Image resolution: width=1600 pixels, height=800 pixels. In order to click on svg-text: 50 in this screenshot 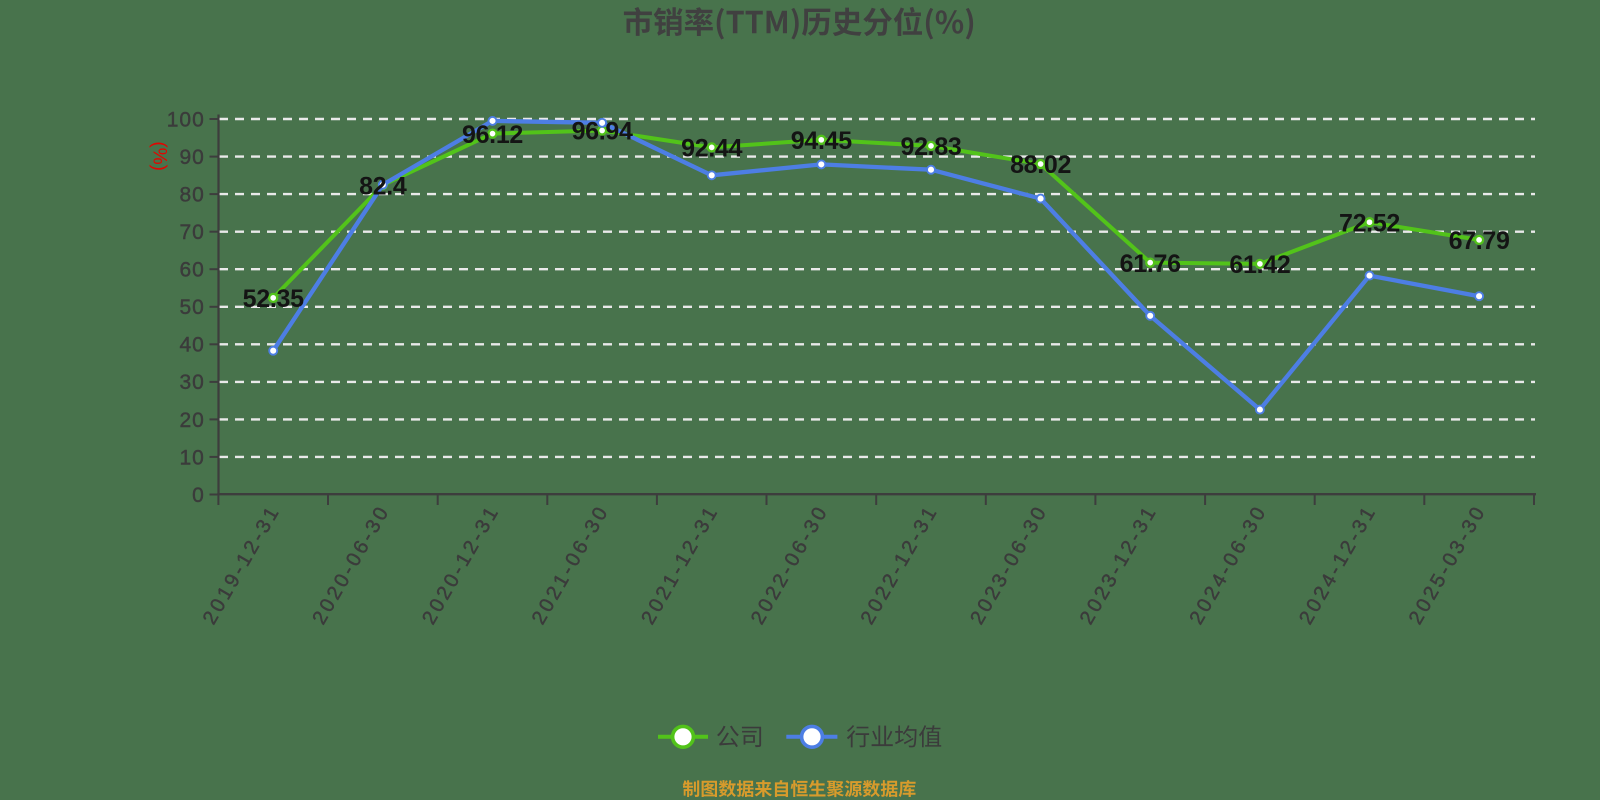, I will do `click(191, 307)`.